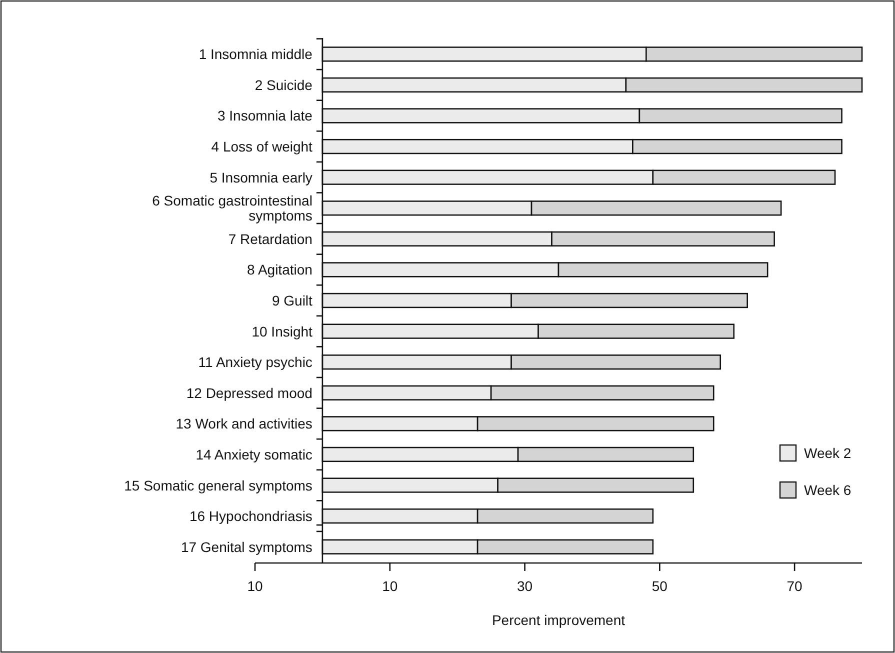 The image size is (895, 653). I want to click on y-tick-label: 9 Guilt, so click(292, 300).